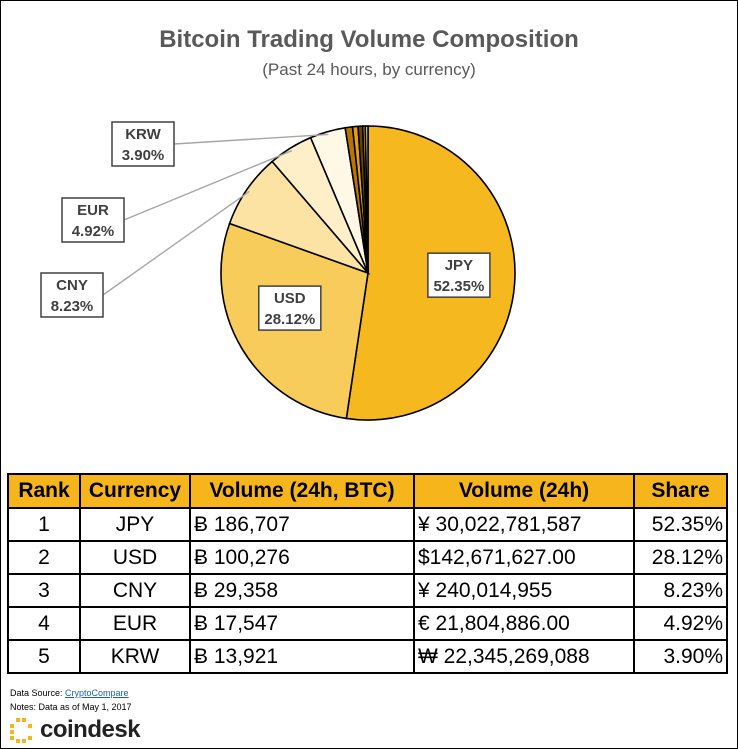 This screenshot has width=738, height=749. What do you see at coordinates (93, 220) in the screenshot?
I see `pie-label-eur: EUR 4.92%` at bounding box center [93, 220].